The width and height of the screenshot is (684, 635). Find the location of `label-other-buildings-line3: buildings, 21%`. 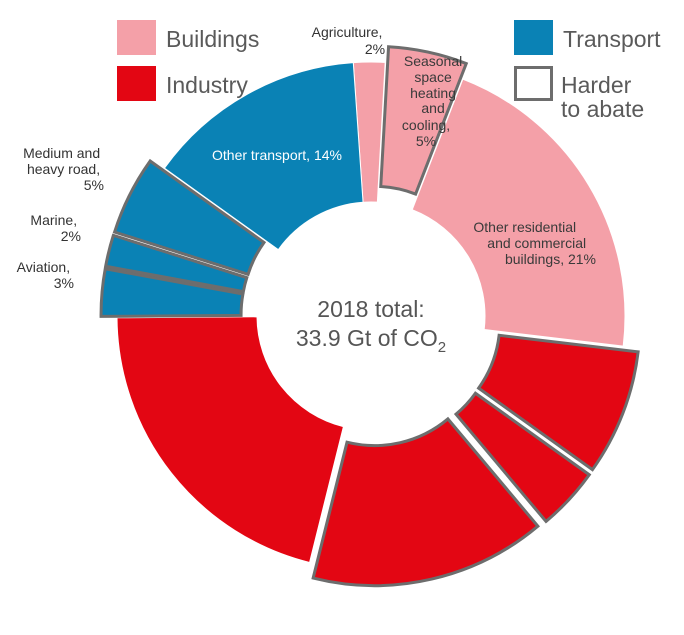

label-other-buildings-line3: buildings, 21% is located at coordinates (550, 259).